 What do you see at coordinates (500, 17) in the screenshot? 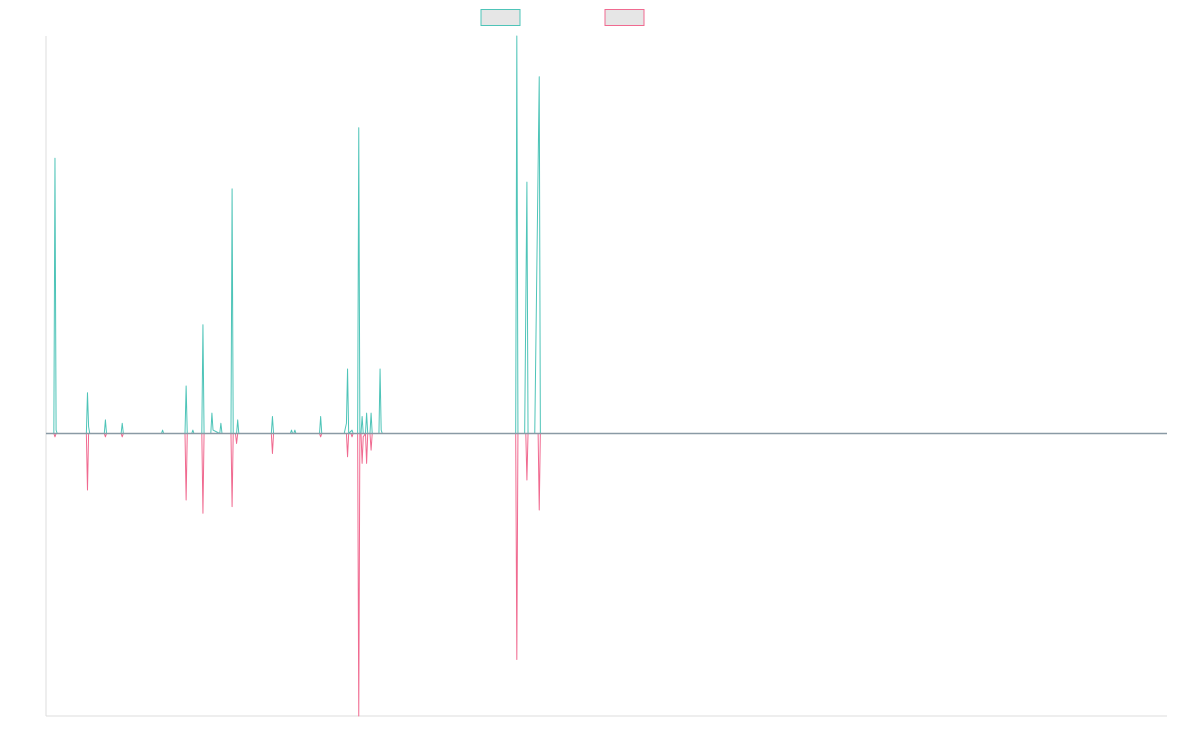
I see `legend-swatch-positive` at bounding box center [500, 17].